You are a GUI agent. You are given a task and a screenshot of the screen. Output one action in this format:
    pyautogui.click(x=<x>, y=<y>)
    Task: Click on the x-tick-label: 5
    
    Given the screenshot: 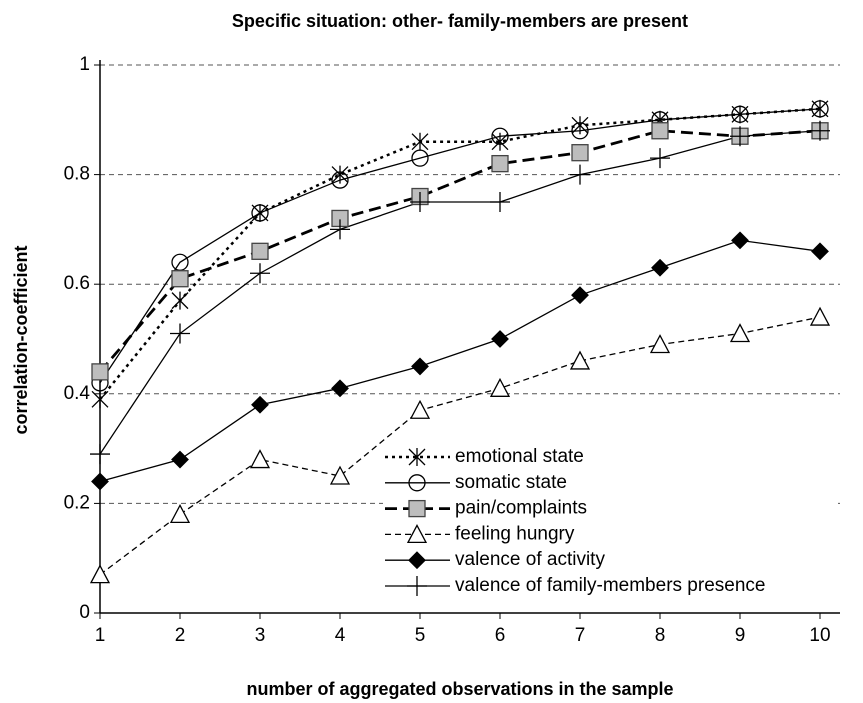 What is the action you would take?
    pyautogui.click(x=420, y=635)
    